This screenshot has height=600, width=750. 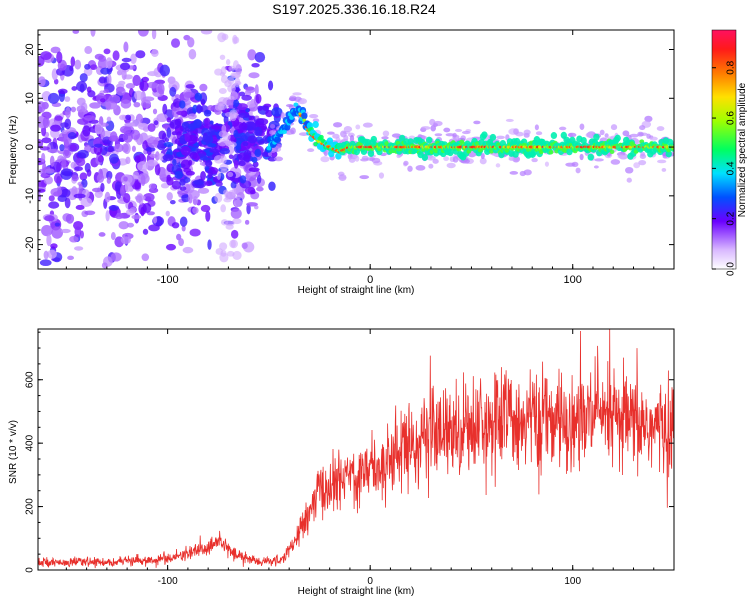 What do you see at coordinates (13, 452) in the screenshot?
I see `snr-y-label: SNR (10 * v/v)` at bounding box center [13, 452].